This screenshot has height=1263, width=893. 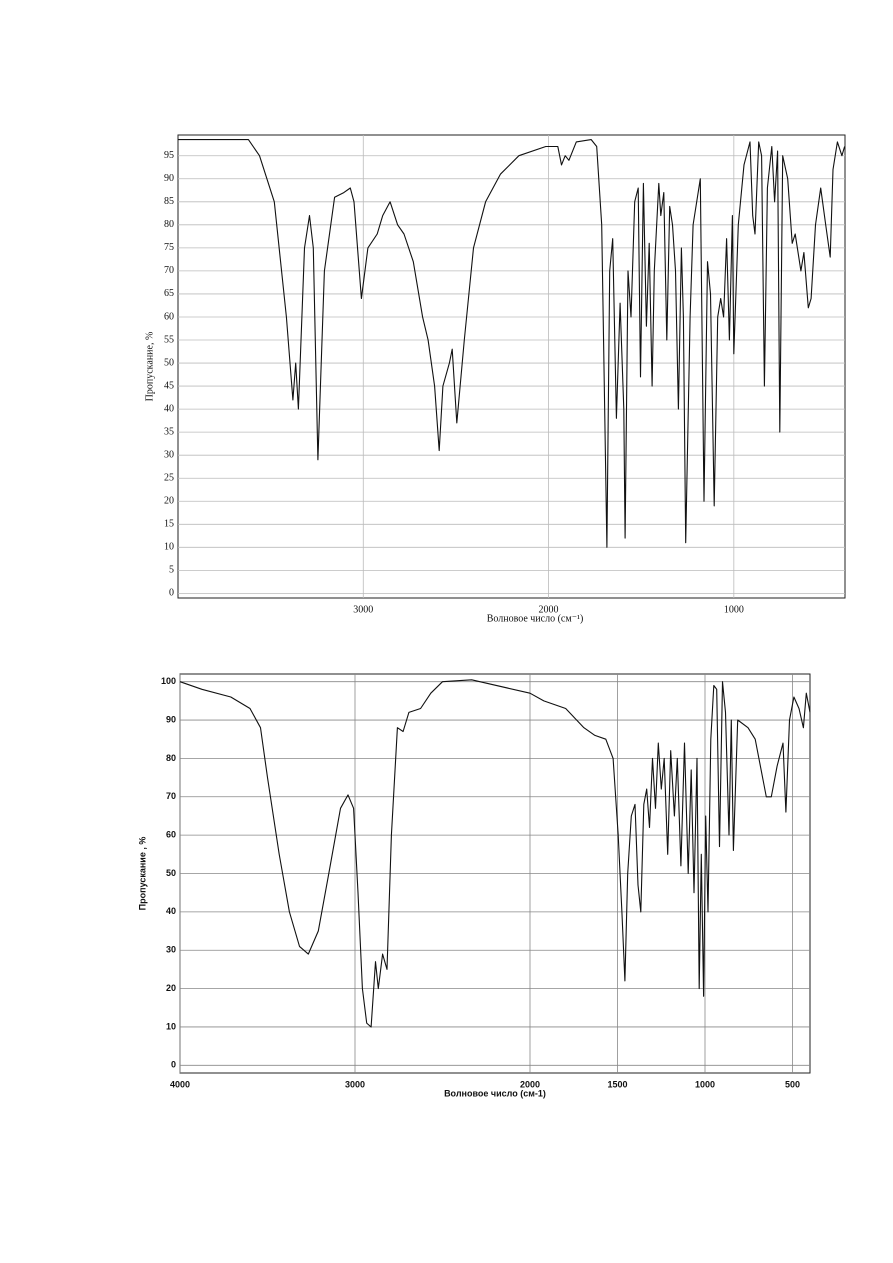 What do you see at coordinates (142, 874) in the screenshot?
I see `y-axis-label: Пропускание , %` at bounding box center [142, 874].